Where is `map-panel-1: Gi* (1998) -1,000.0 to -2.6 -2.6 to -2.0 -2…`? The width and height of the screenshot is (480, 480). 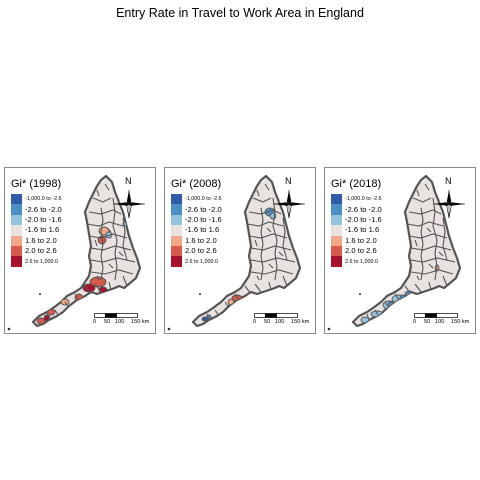 map-panel-1: Gi* (1998) -1,000.0 to -2.6 -2.6 to -2.0 -2… is located at coordinates (80, 250).